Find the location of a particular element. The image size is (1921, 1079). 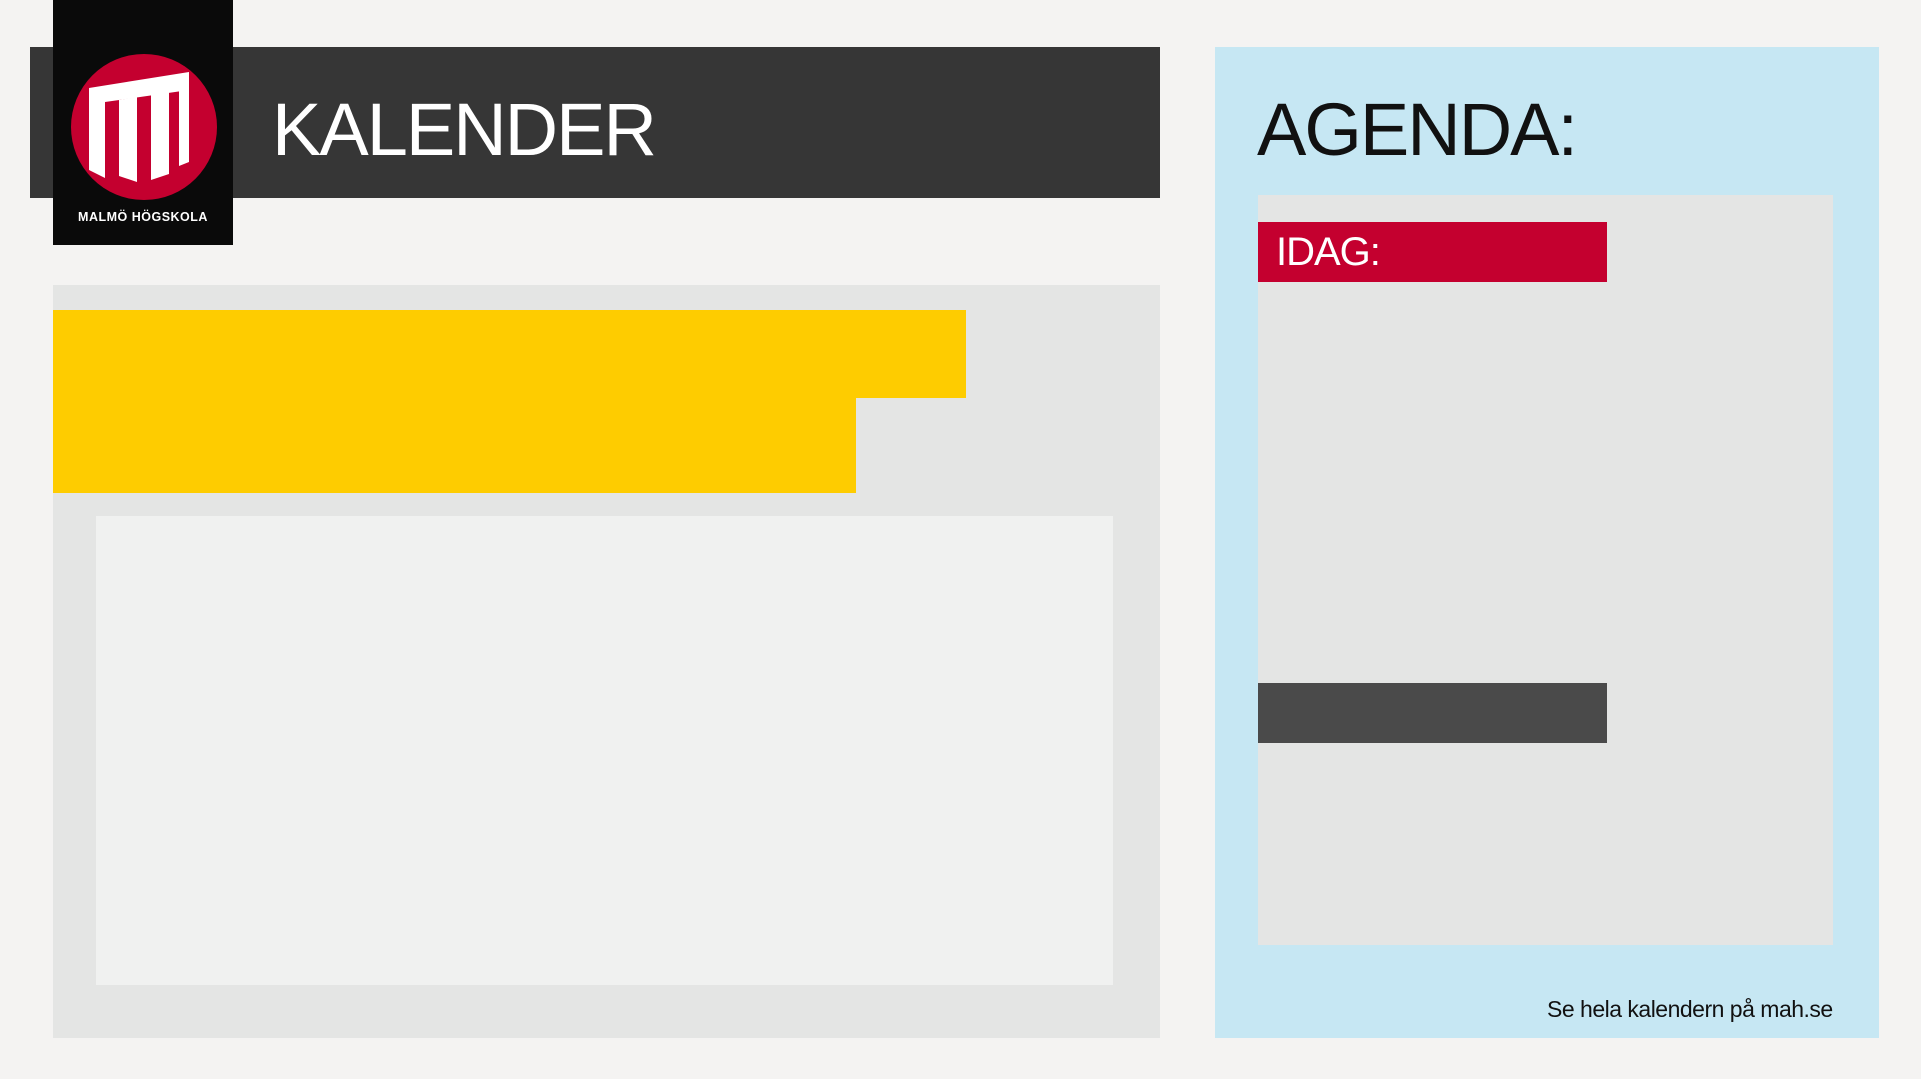

page-title: KALENDER is located at coordinates (464, 129).